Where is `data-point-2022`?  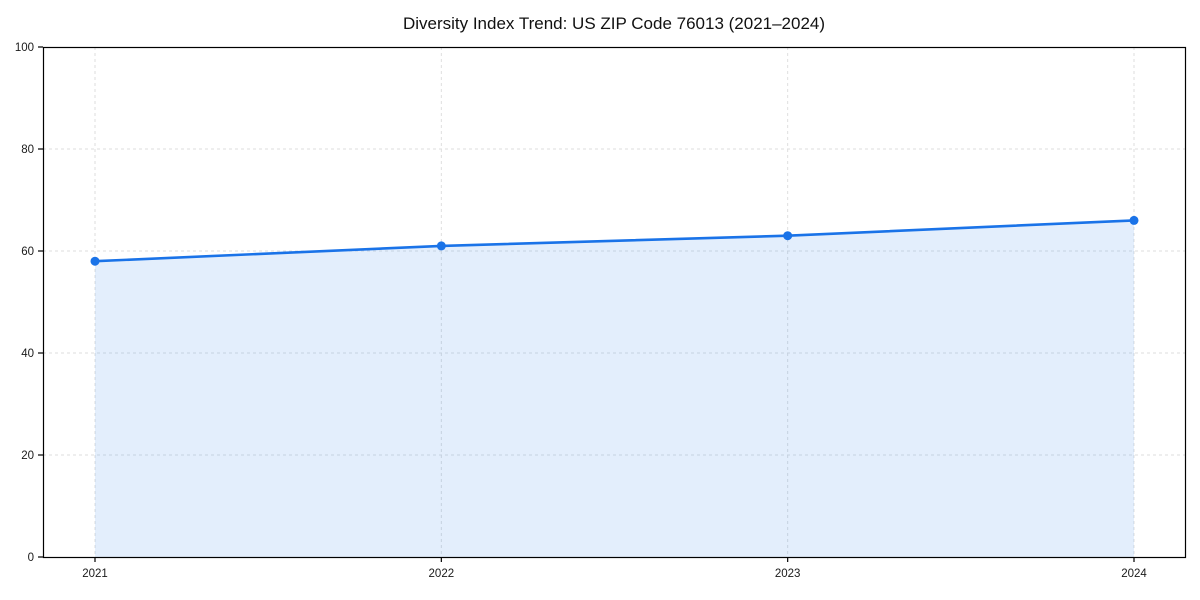 data-point-2022 is located at coordinates (441, 246).